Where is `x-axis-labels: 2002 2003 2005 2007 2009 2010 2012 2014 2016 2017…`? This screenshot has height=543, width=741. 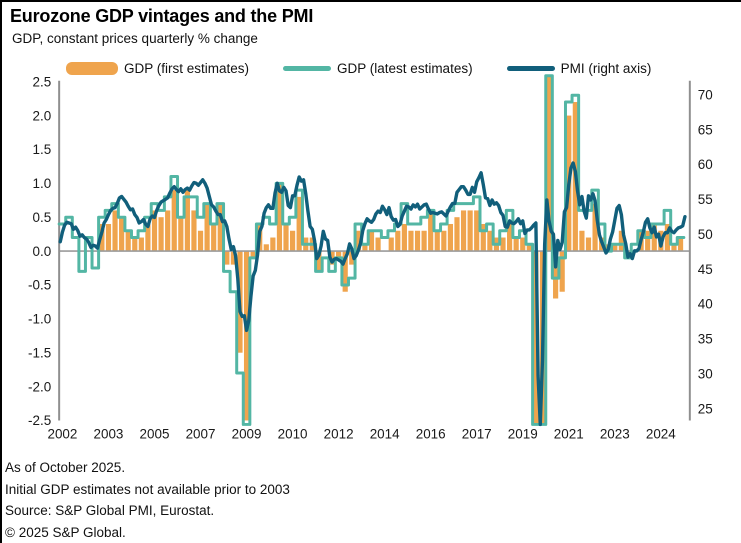
x-axis-labels: 2002 2003 2005 2007 2009 2010 2012 2014 2016 2017… is located at coordinates (361, 433).